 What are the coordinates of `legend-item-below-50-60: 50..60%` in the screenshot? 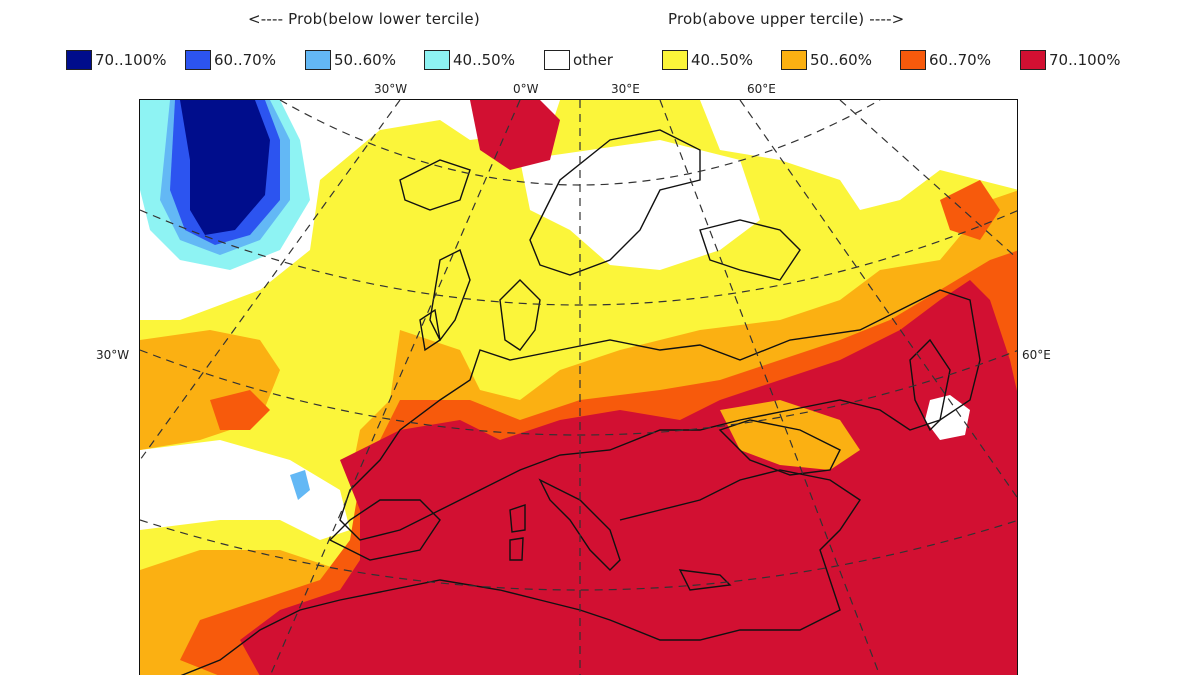 It's located at (350, 60).